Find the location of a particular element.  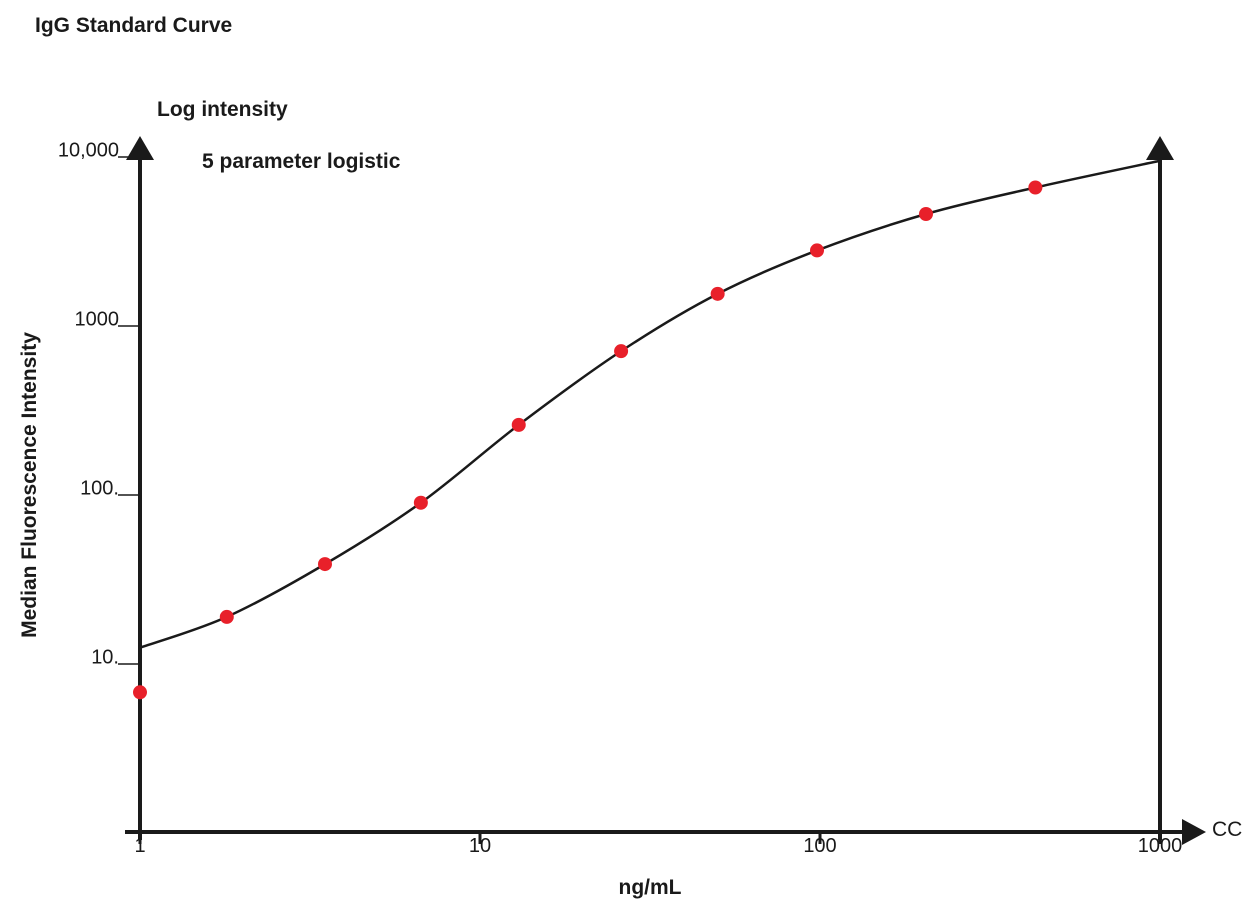

y-tick-label: 10,000 is located at coordinates (88, 150).